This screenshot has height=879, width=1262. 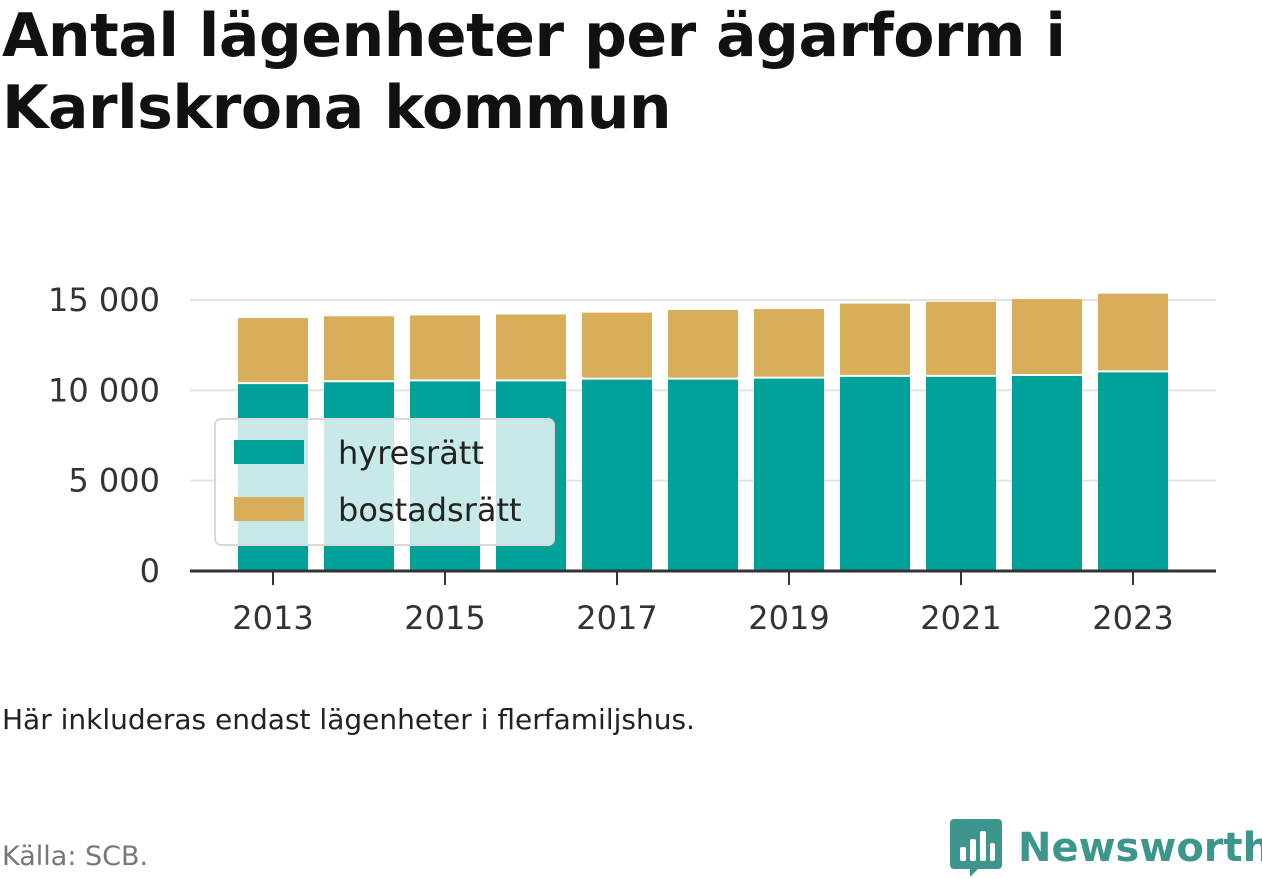 I want to click on bar-bostadsrätt-2013, so click(x=273, y=351).